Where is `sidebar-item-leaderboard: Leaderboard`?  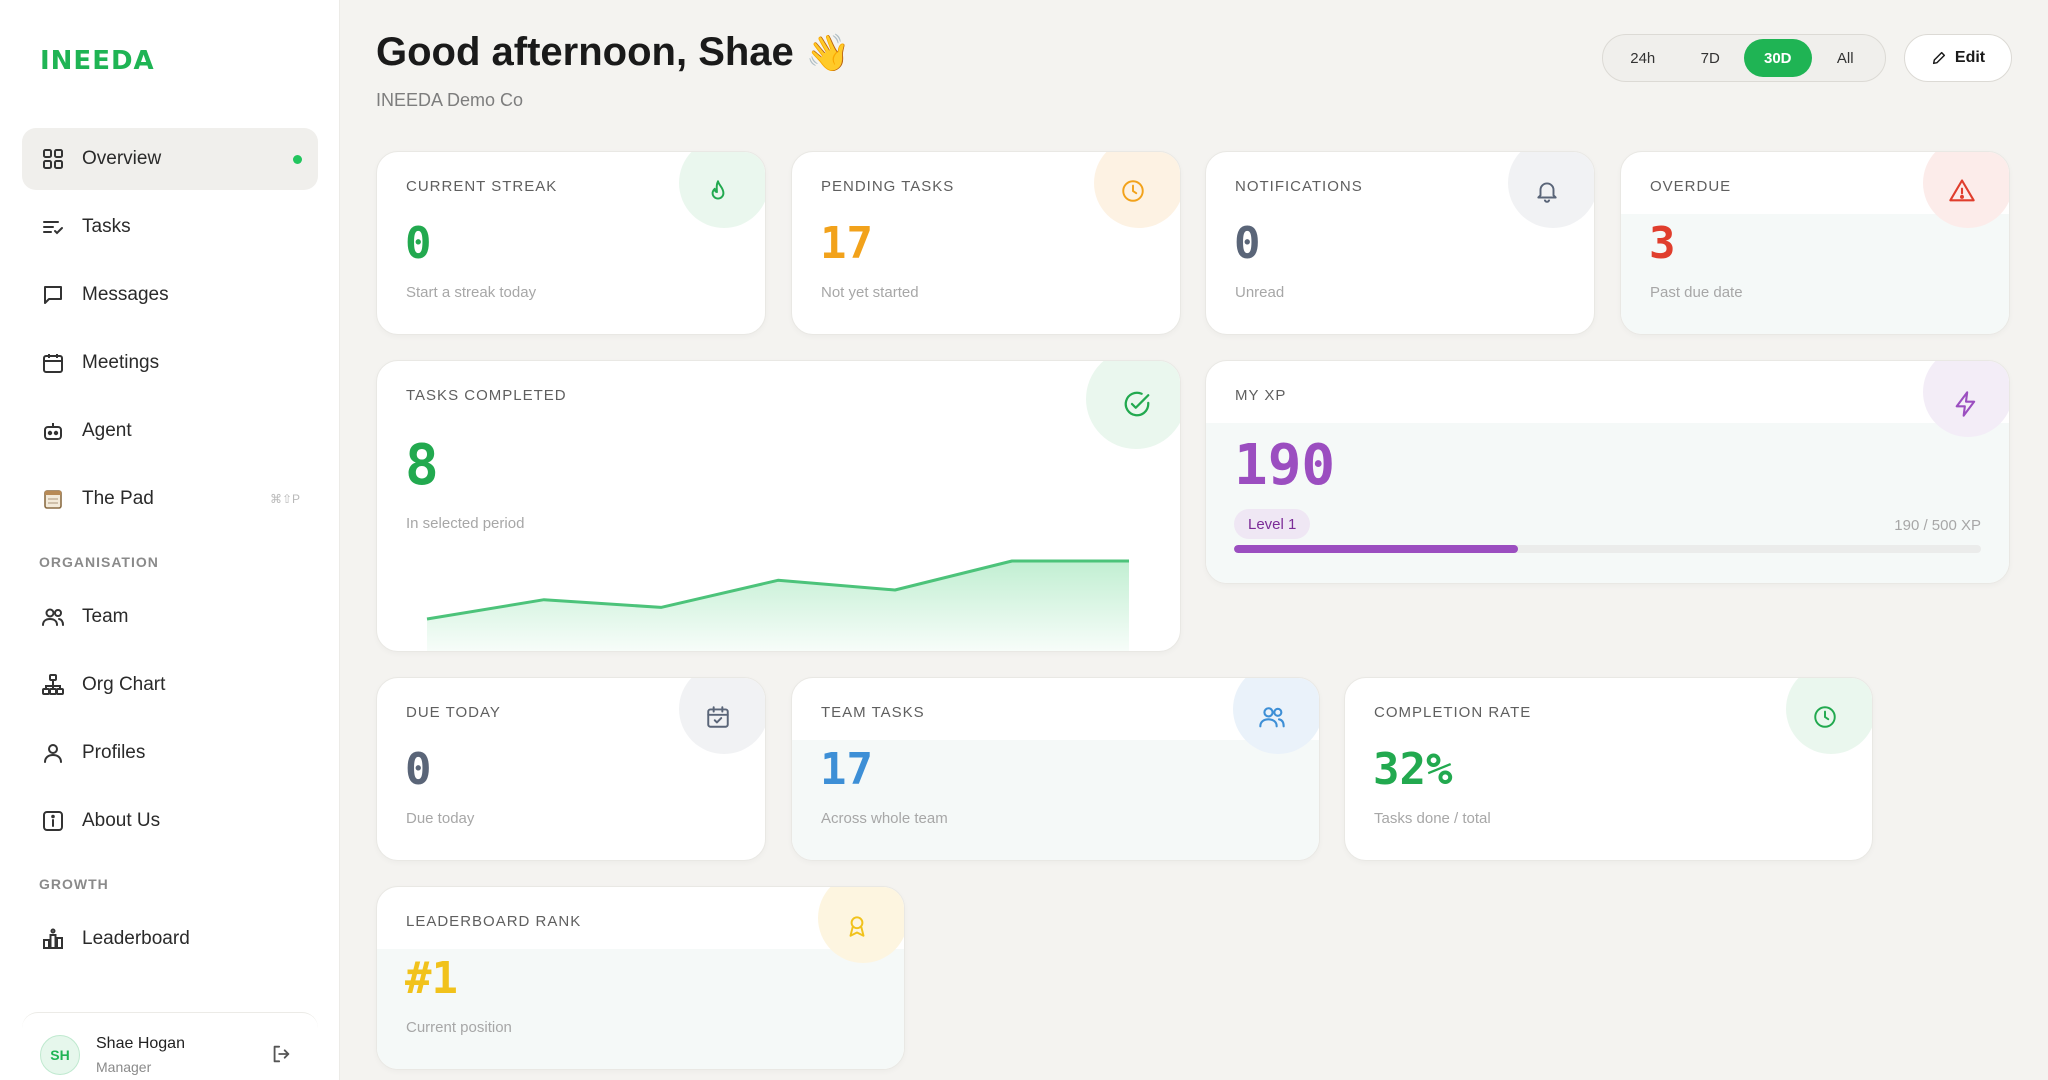 sidebar-item-leaderboard: Leaderboard is located at coordinates (170, 939).